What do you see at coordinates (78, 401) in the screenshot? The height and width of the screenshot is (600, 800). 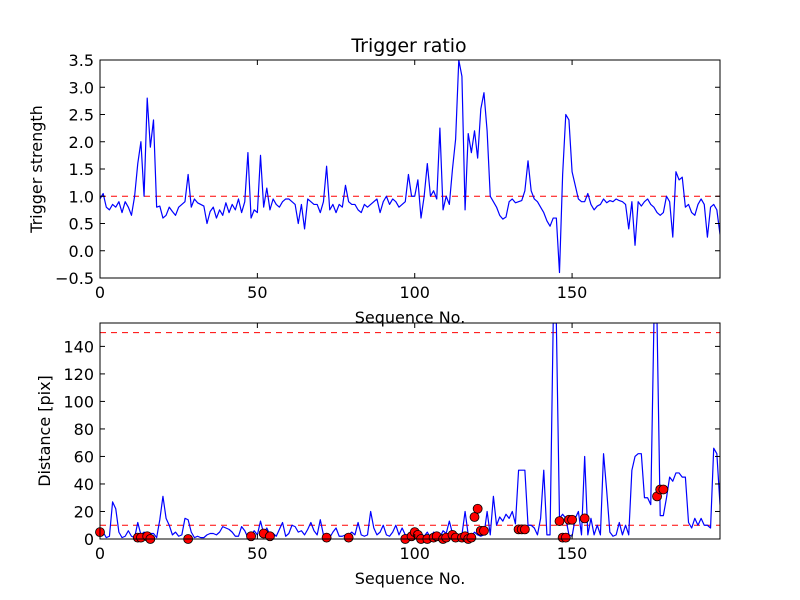 I see `bottom-chart-ytick-label: 100` at bounding box center [78, 401].